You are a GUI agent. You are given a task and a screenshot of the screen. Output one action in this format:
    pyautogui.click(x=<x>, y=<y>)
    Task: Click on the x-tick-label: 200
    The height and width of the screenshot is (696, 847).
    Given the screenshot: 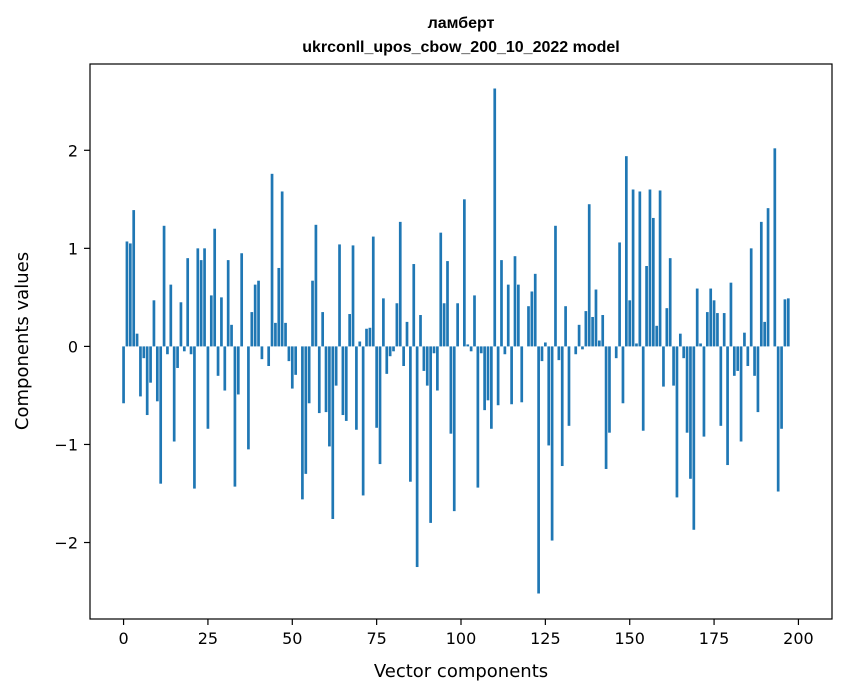 What is the action you would take?
    pyautogui.click(x=798, y=638)
    